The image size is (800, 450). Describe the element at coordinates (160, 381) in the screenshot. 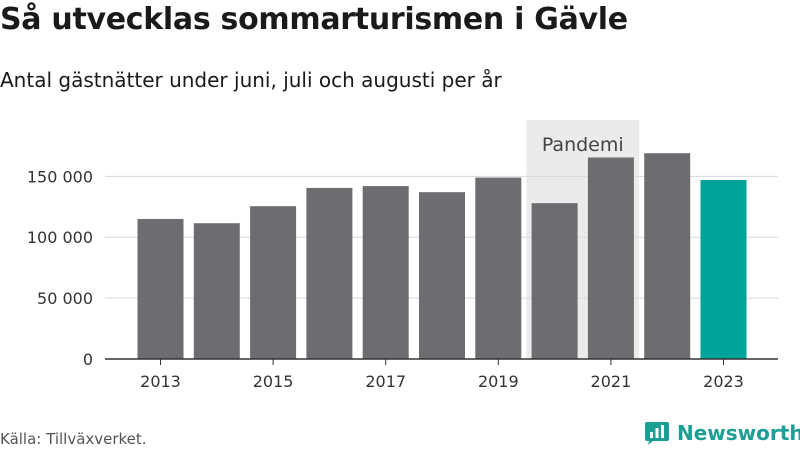

I see `x-tick-label: 2013` at that location.